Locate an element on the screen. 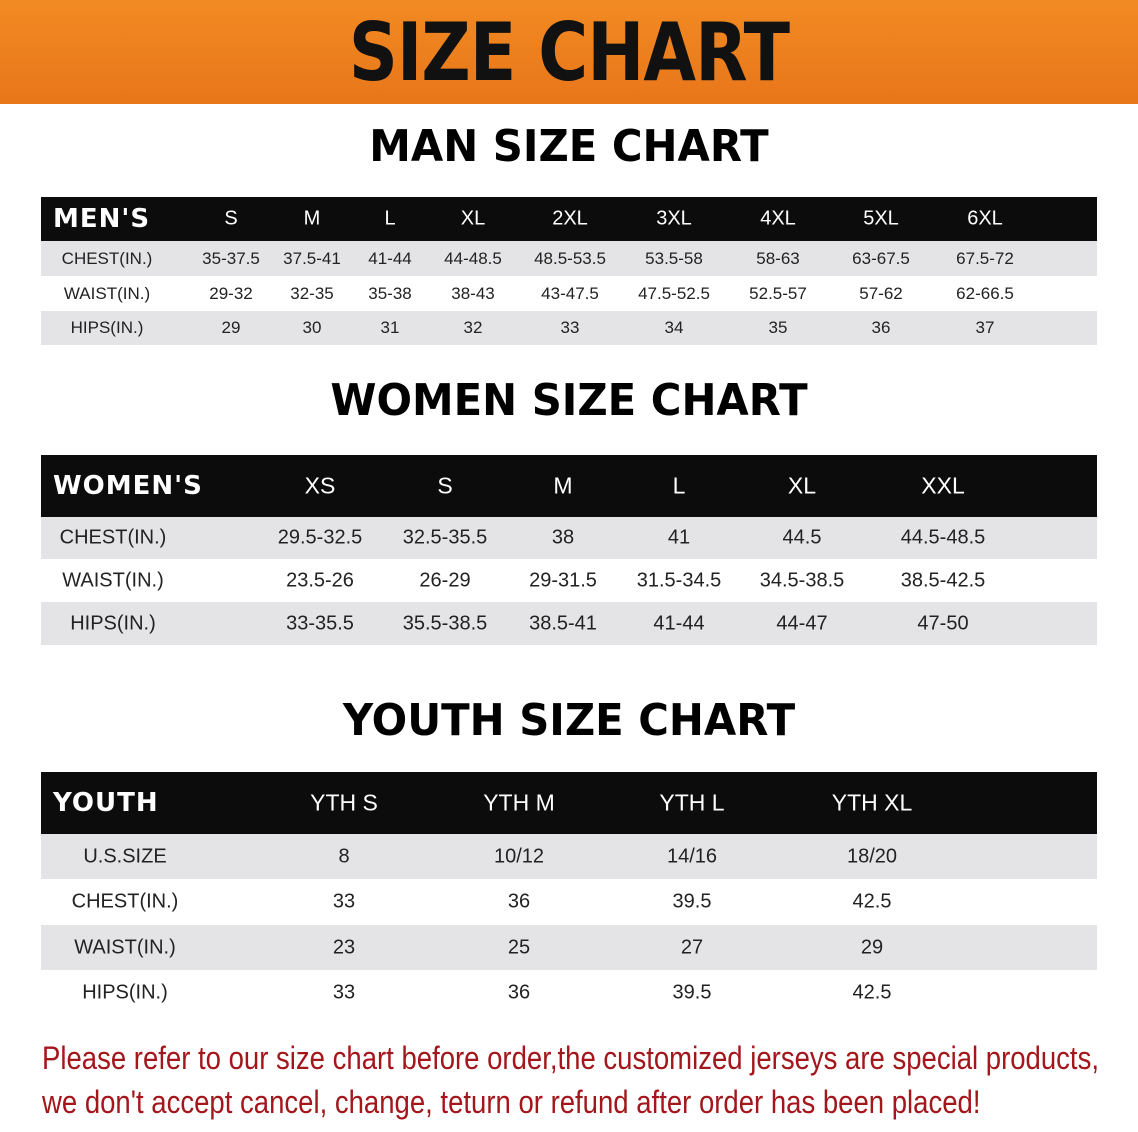  table-cell: 23 is located at coordinates (344, 947).